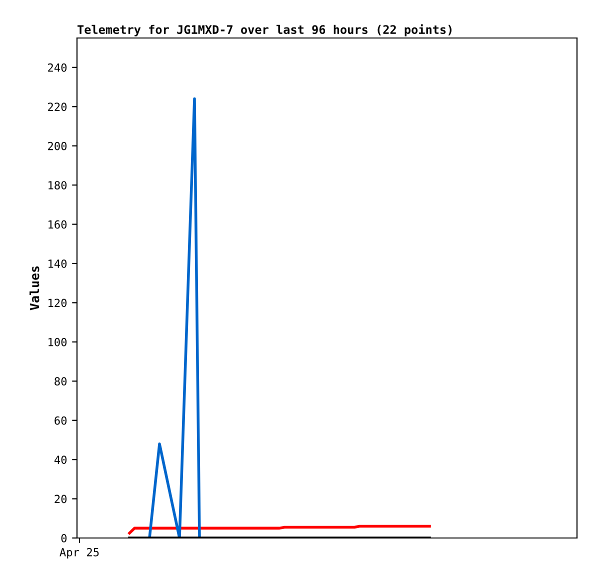 This screenshot has width=597, height=579. Describe the element at coordinates (60, 420) in the screenshot. I see `y-tick-label: 60` at that location.